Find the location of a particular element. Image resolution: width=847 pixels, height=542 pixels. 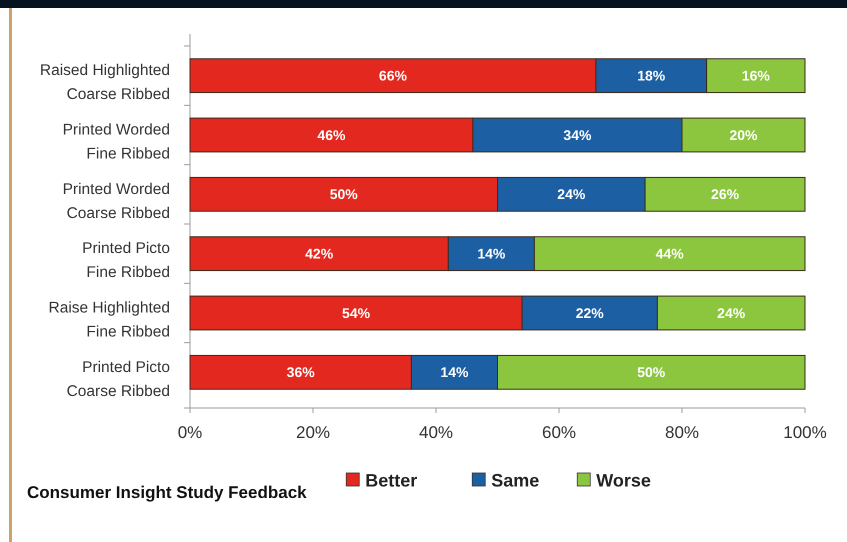

y-tick-label: Printed Picto Coarse Ribbed is located at coordinates (118, 379).